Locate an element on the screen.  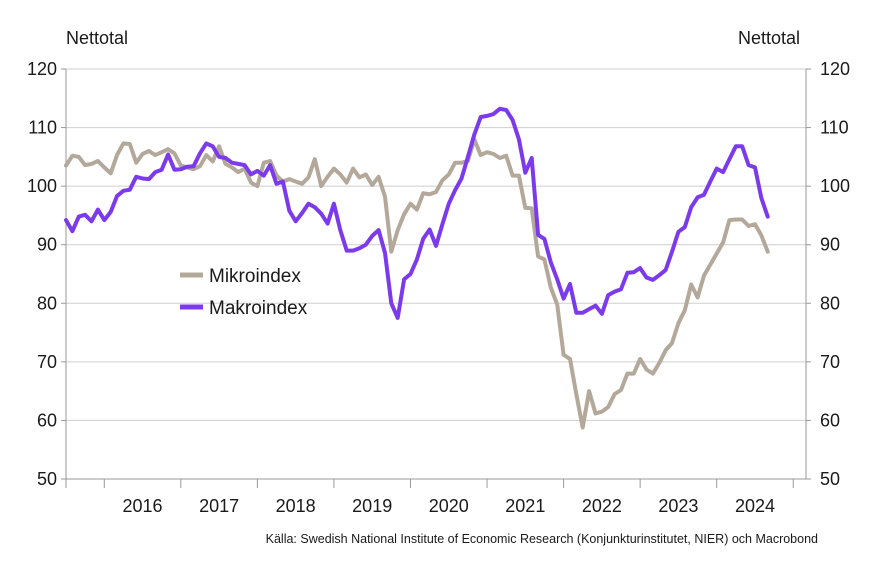
left-axis-unit-label: Nettotal is located at coordinates (97, 38).